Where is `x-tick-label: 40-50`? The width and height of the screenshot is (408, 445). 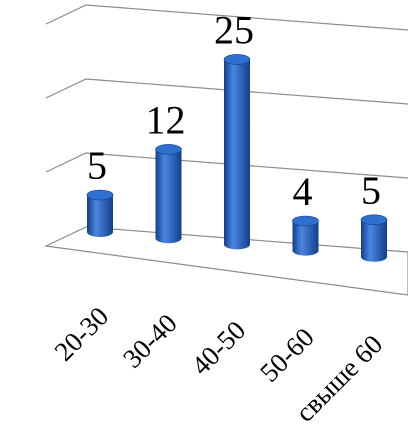
x-tick-label: 40-50 is located at coordinates (218, 348).